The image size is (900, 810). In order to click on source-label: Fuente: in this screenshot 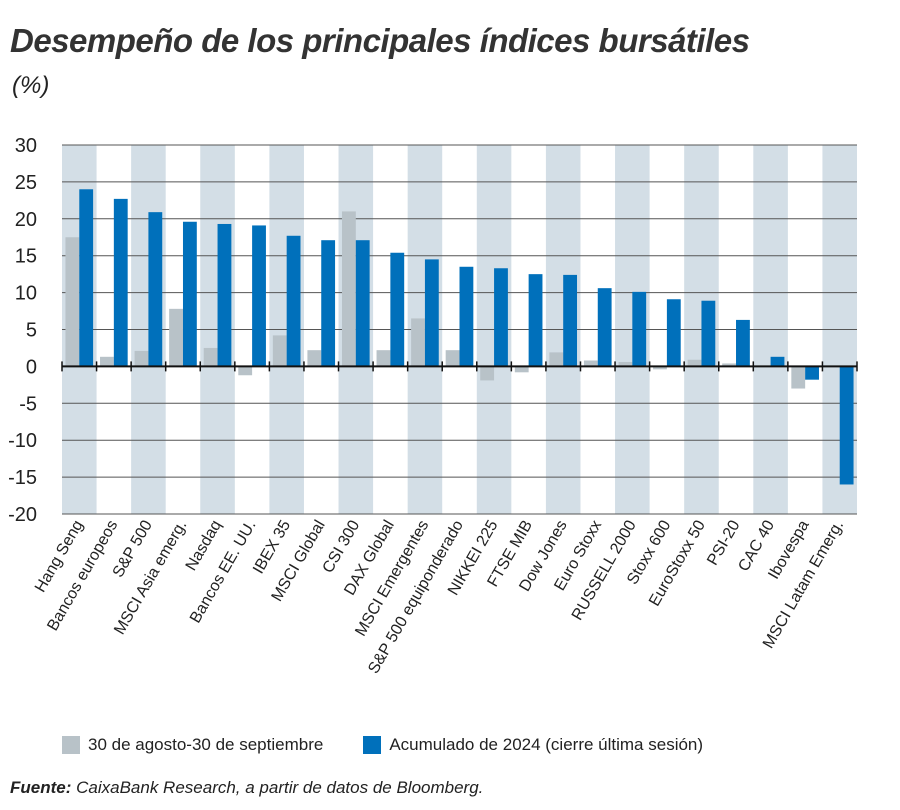, I will do `click(41, 787)`.